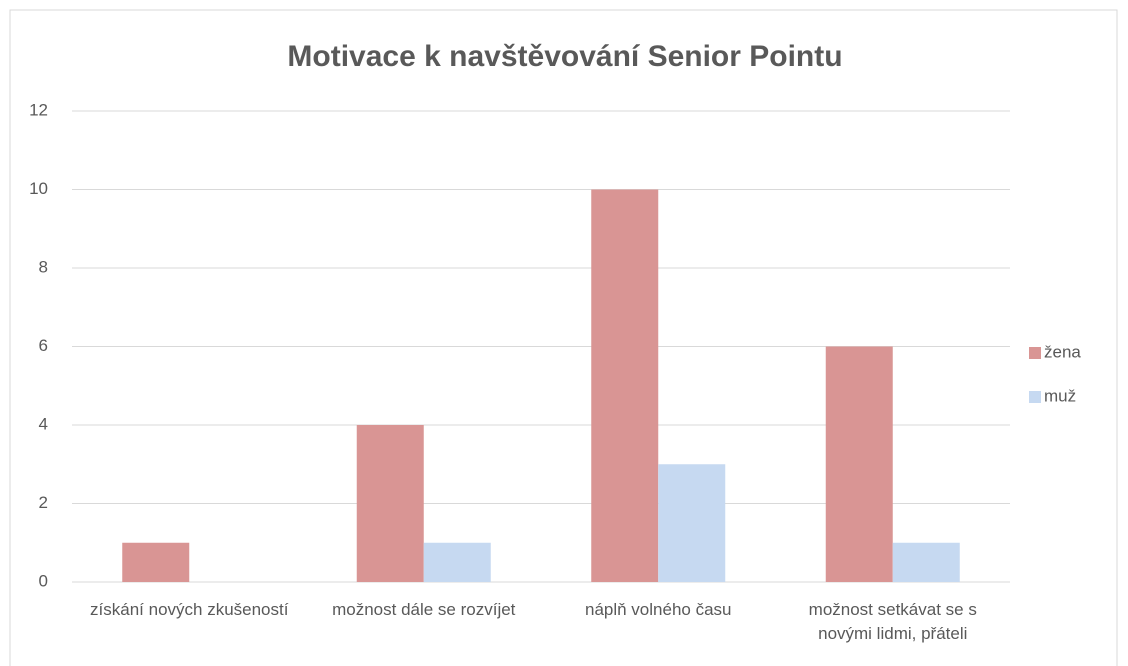  What do you see at coordinates (189, 609) in the screenshot?
I see `x-tick-label: získání nových zkušeností` at bounding box center [189, 609].